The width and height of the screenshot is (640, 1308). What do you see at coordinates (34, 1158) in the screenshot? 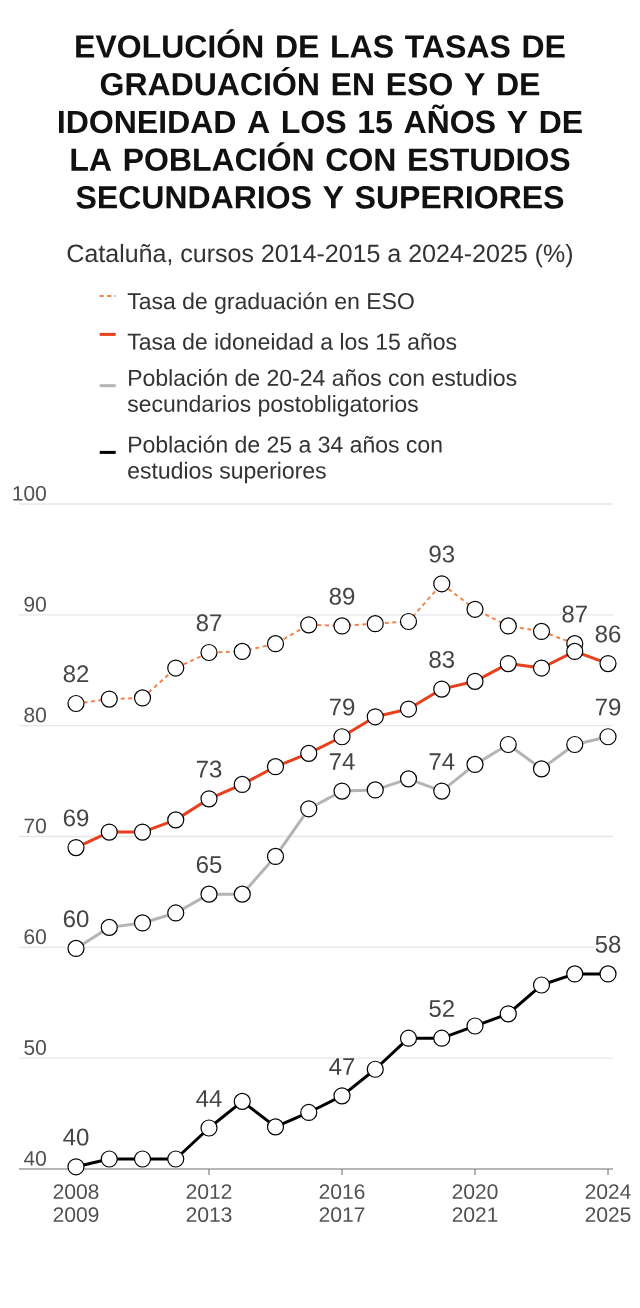
I see `y-tick-label: 40` at bounding box center [34, 1158].